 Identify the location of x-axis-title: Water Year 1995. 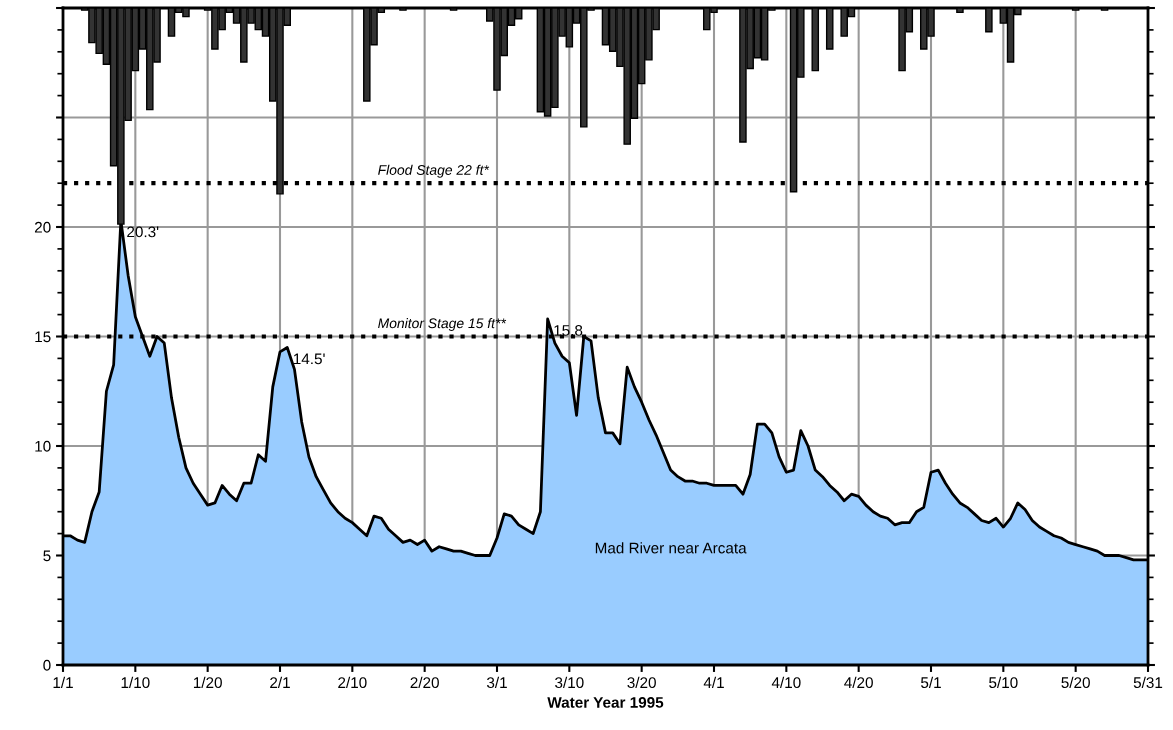
(605, 702).